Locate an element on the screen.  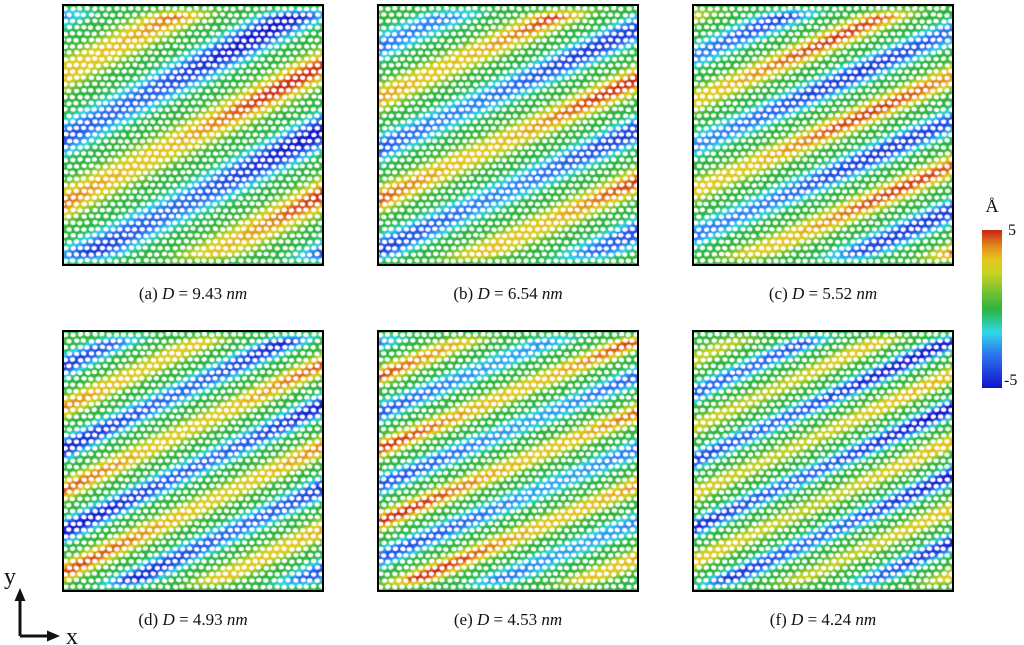
y-axis-label: y is located at coordinates (10, 577).